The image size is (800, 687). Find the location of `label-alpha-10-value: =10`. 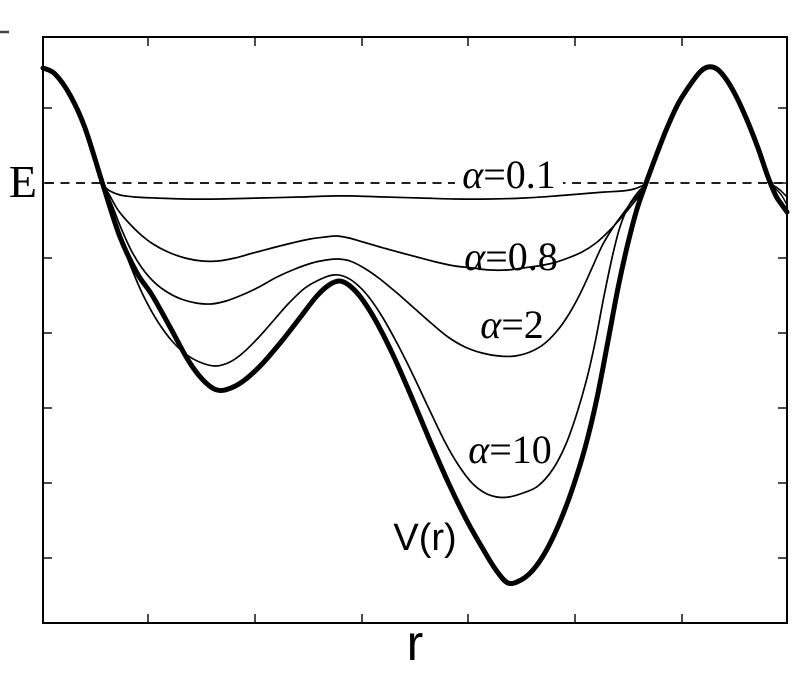

label-alpha-10-value: =10 is located at coordinates (520, 449).